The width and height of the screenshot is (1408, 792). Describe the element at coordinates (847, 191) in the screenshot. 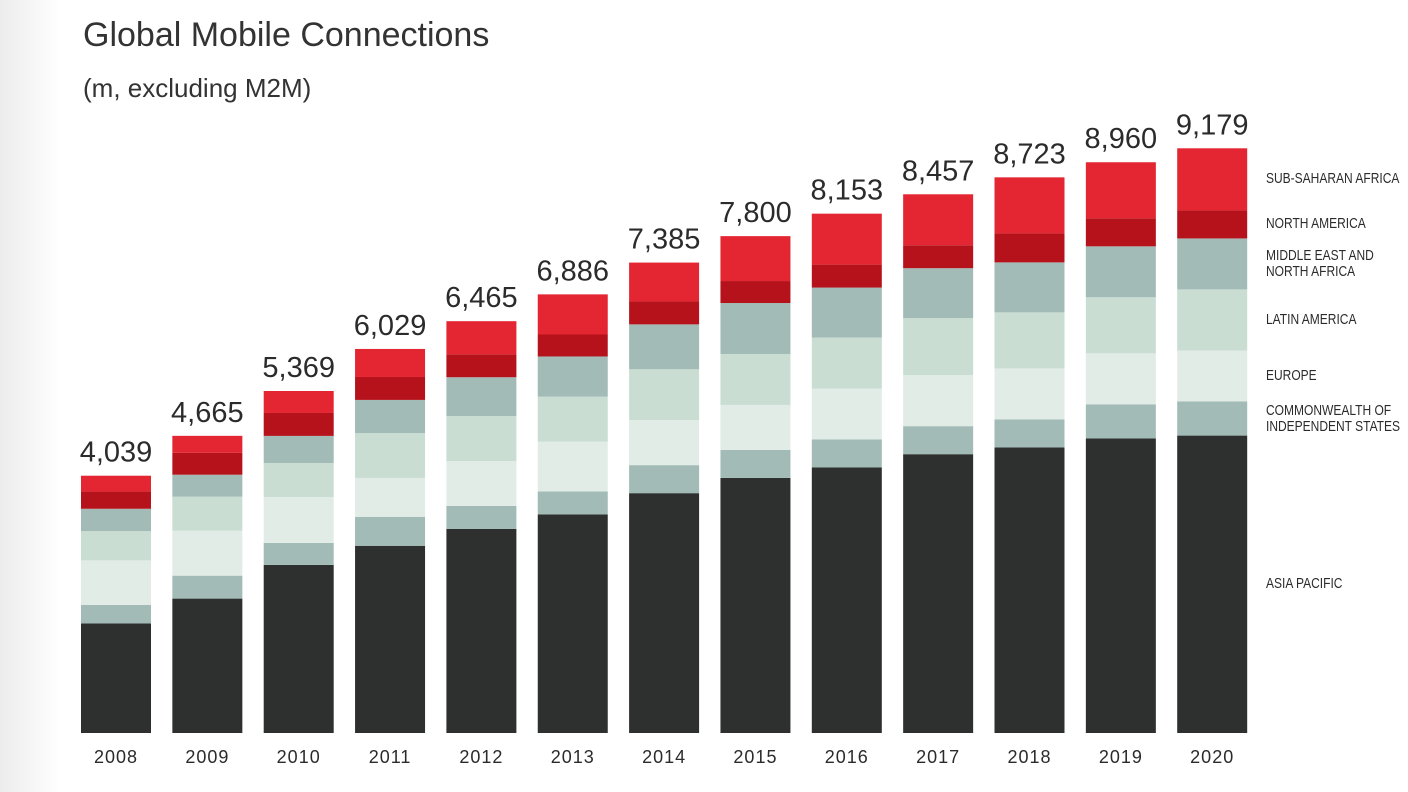

I see `total-label: 8,153` at that location.